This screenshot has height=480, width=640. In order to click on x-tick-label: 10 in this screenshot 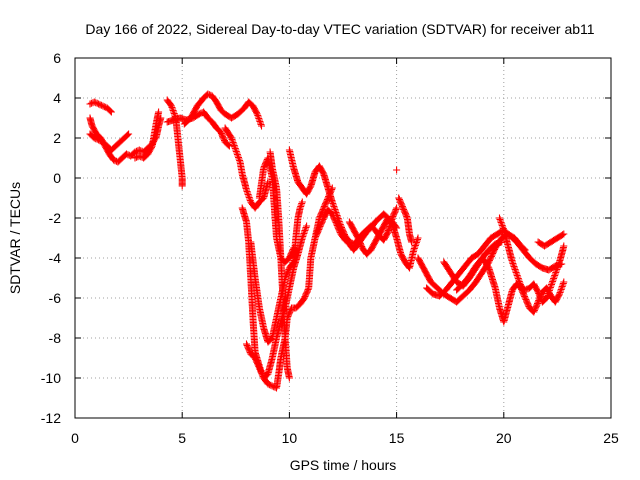, I will do `click(290, 438)`.